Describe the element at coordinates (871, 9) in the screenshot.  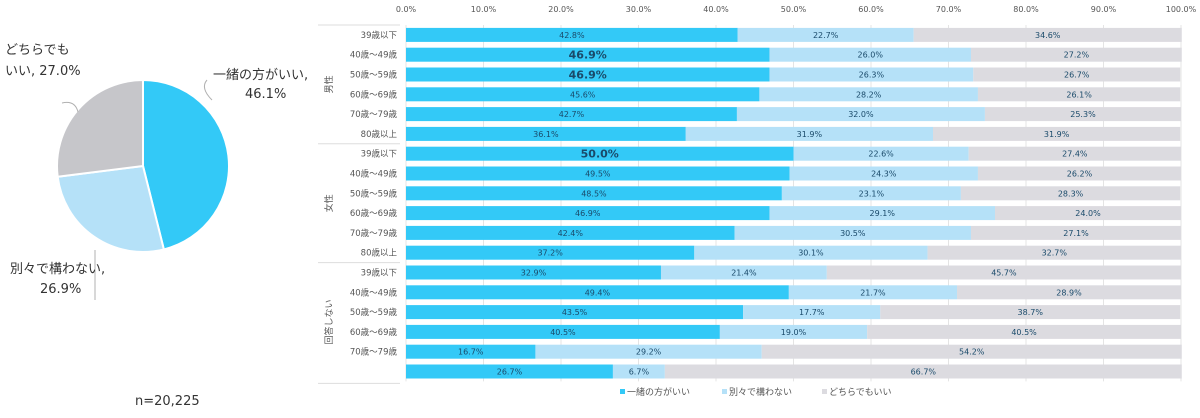
I see `x-tick-label: 60.0%` at that location.